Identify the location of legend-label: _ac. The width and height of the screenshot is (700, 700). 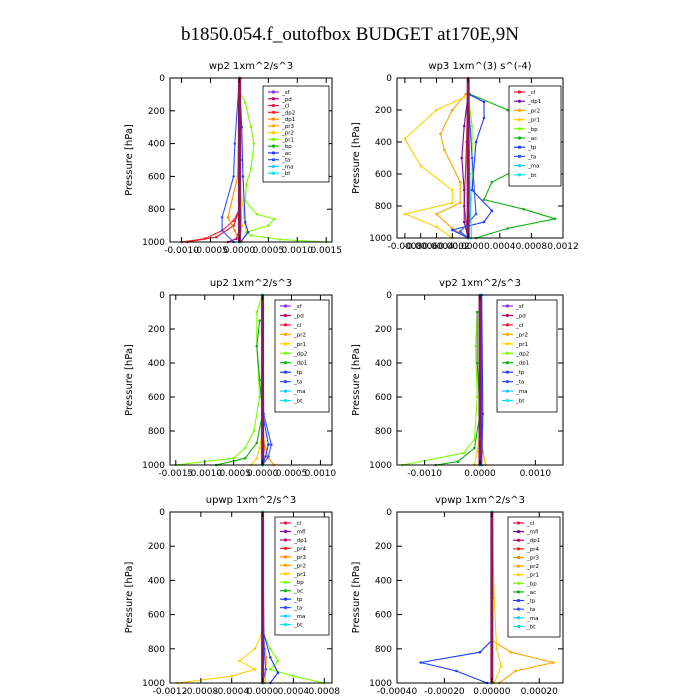
(298, 592).